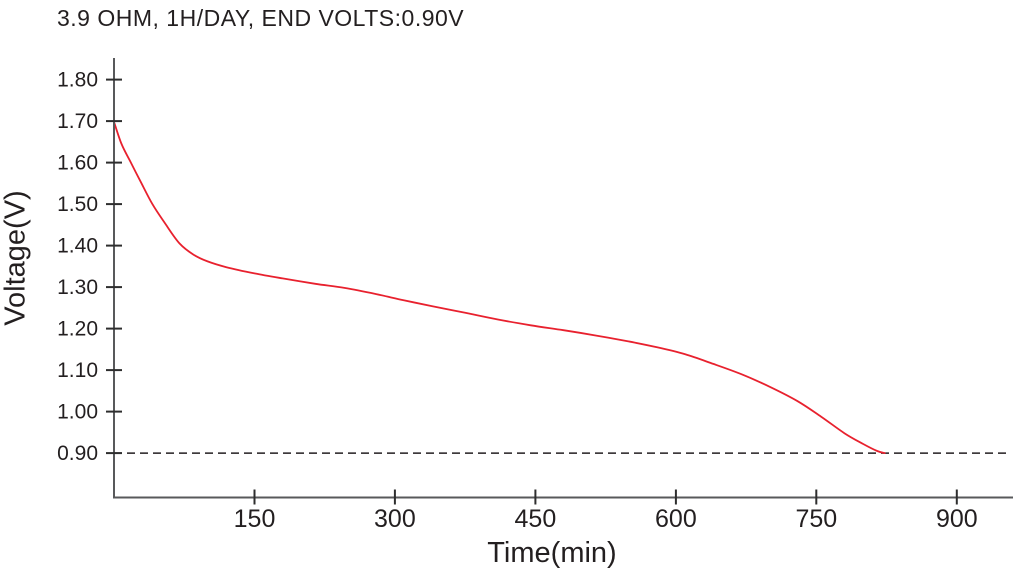  Describe the element at coordinates (255, 519) in the screenshot. I see `x-tick-label: 150` at that location.